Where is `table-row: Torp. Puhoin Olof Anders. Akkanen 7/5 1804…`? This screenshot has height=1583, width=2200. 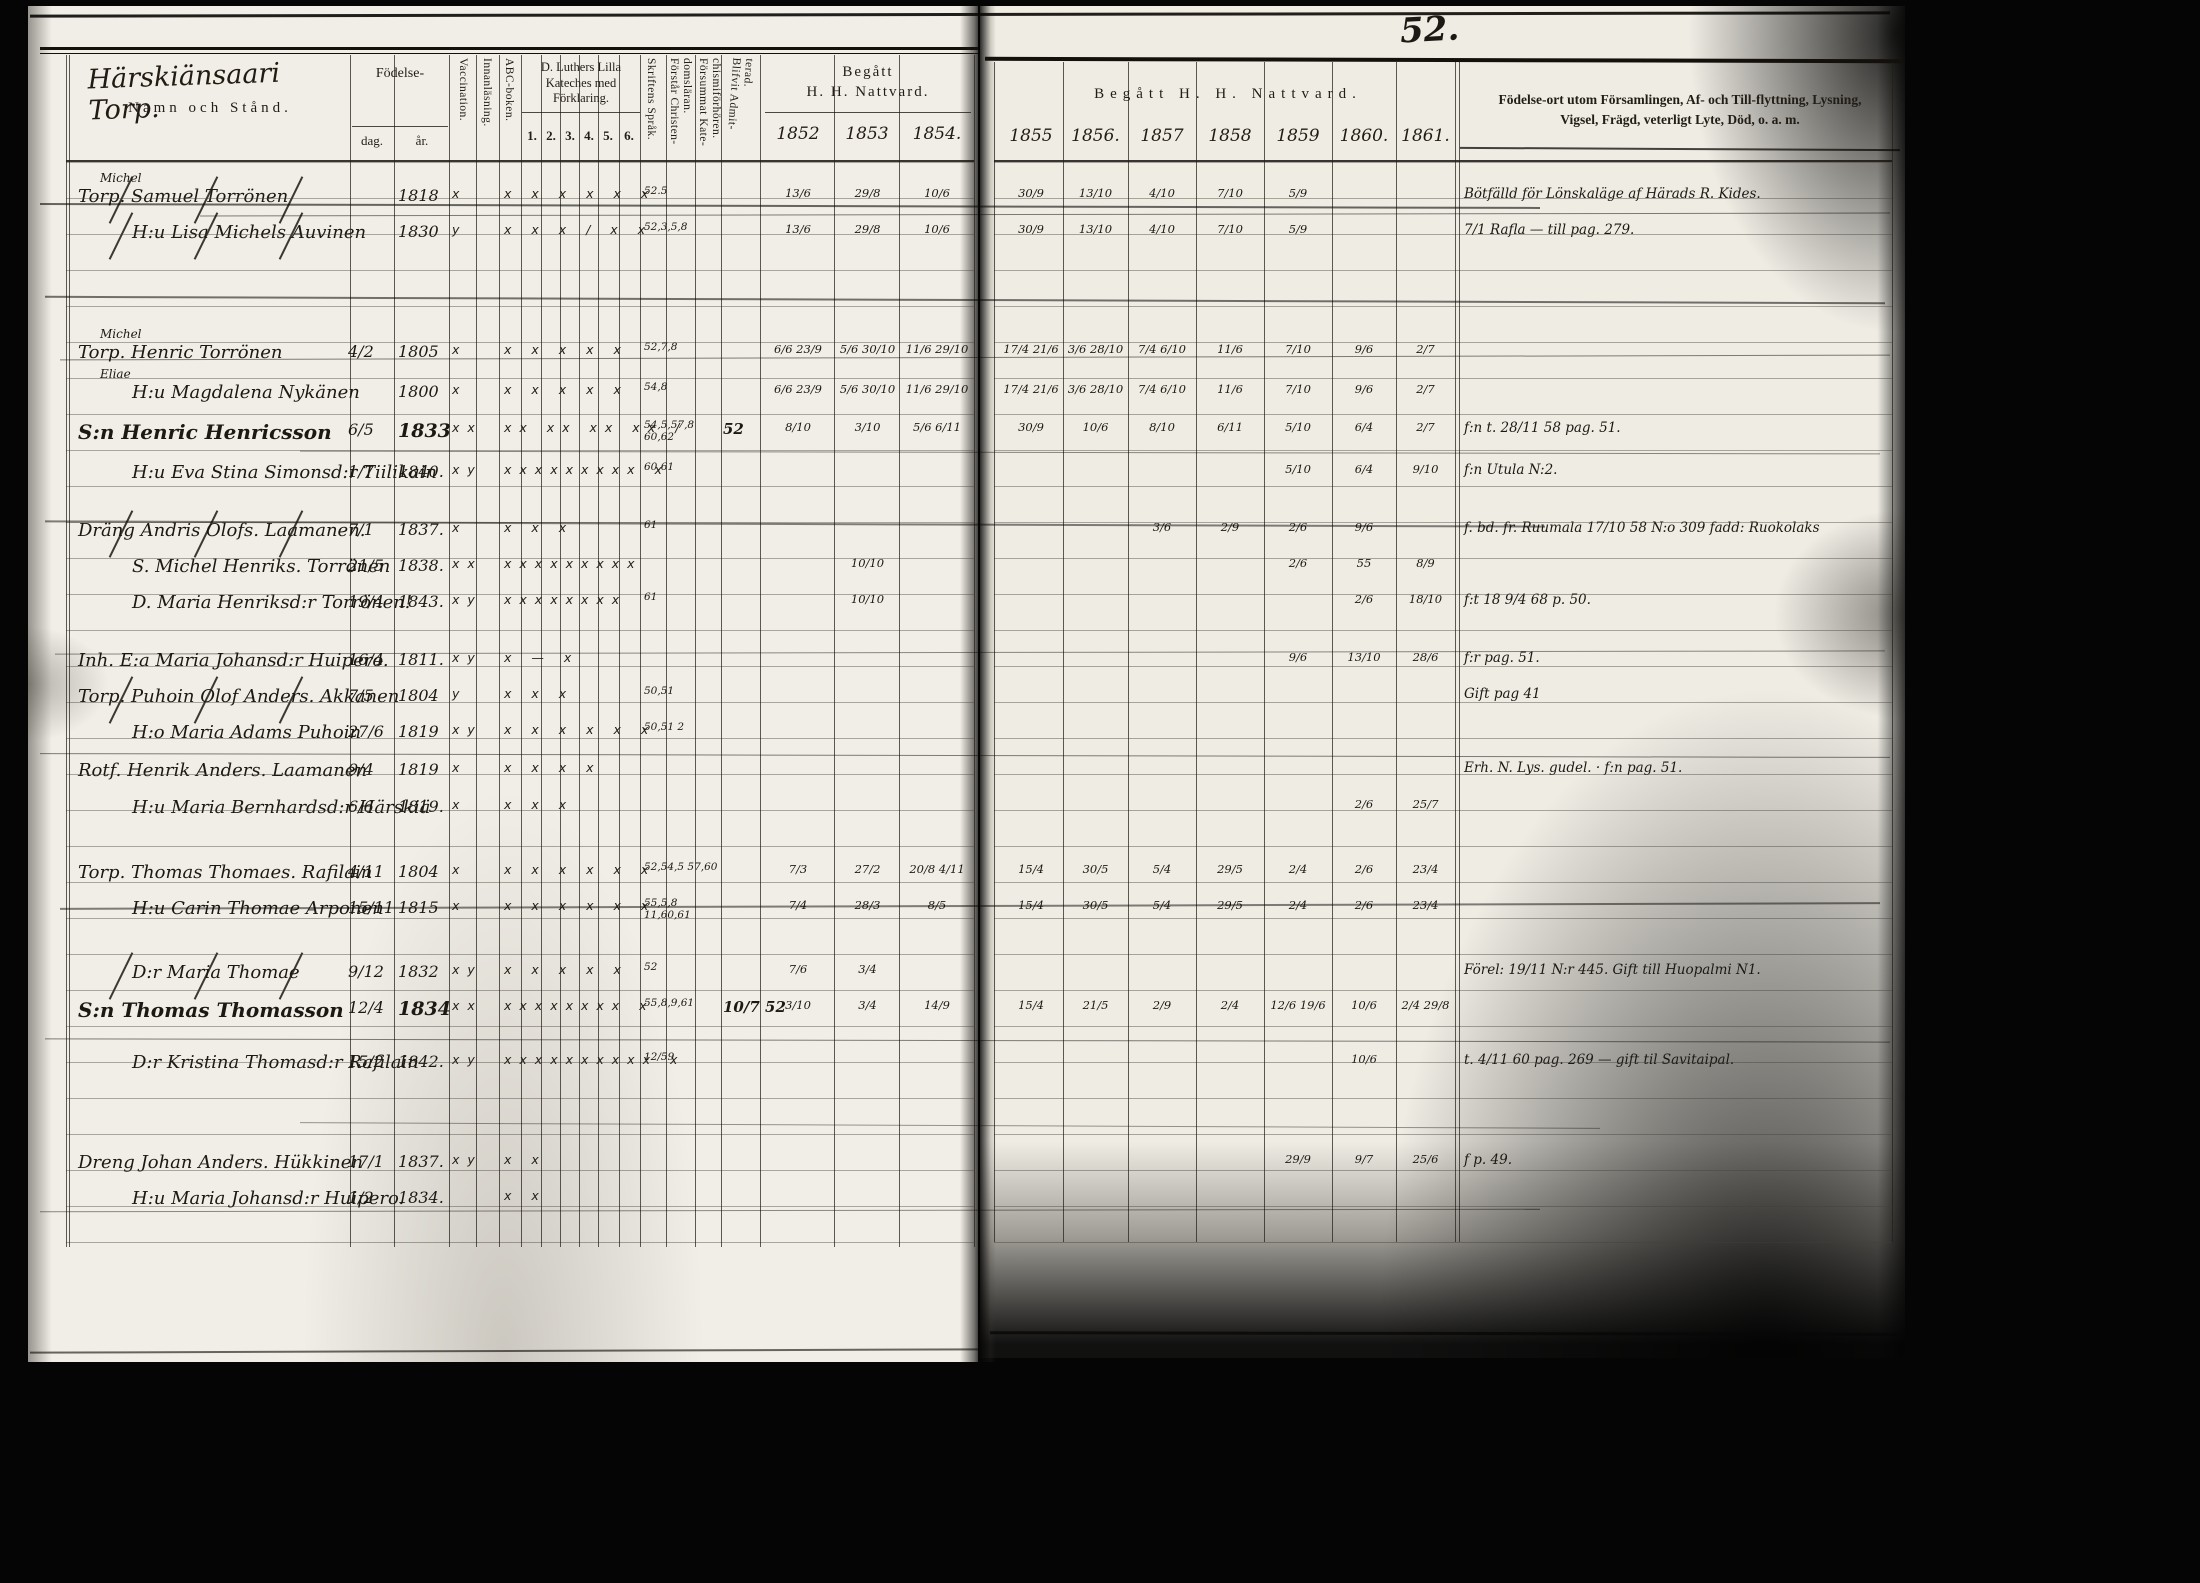
table-row: Torp. Puhoin Olof Anders. Akkanen 7/5 1804… is located at coordinates (1100, 700).